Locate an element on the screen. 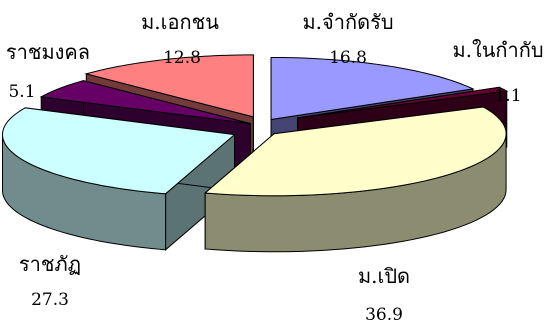 This screenshot has height=330, width=552. slice-label-0: ม.จำกัดรับ is located at coordinates (348, 22).